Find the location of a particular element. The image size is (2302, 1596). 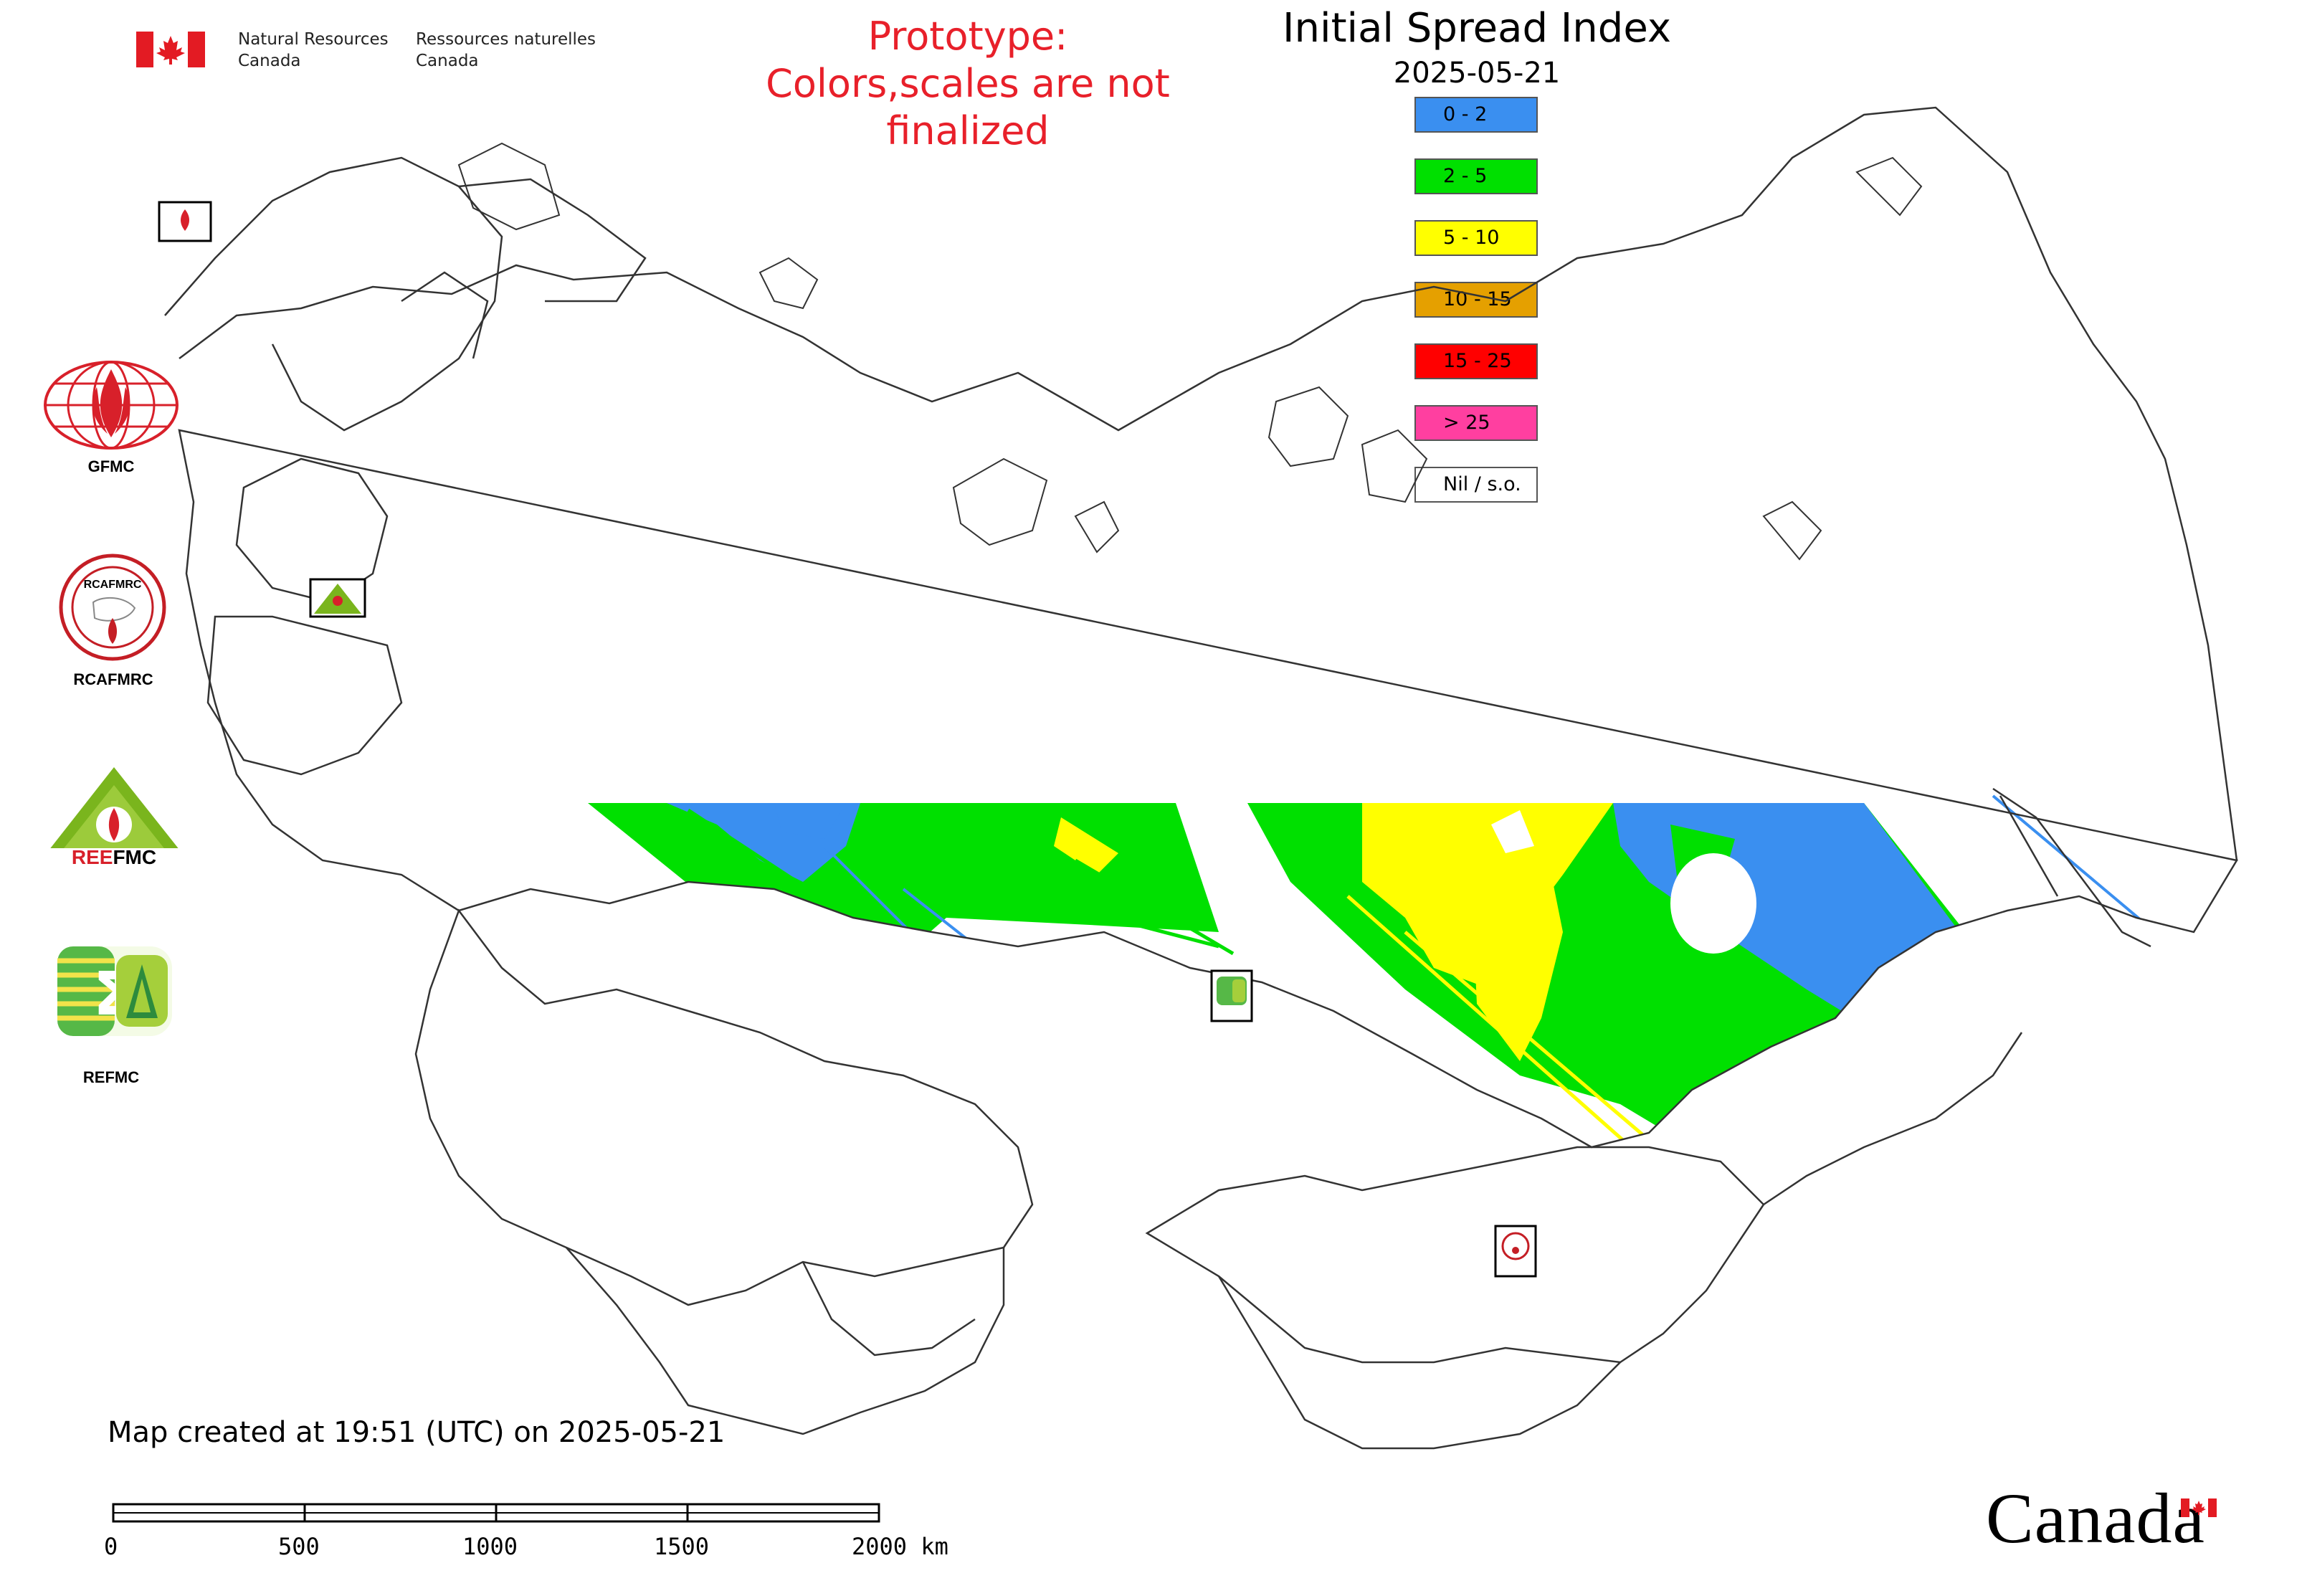

scale-label-1000: 1000 is located at coordinates (490, 1546).